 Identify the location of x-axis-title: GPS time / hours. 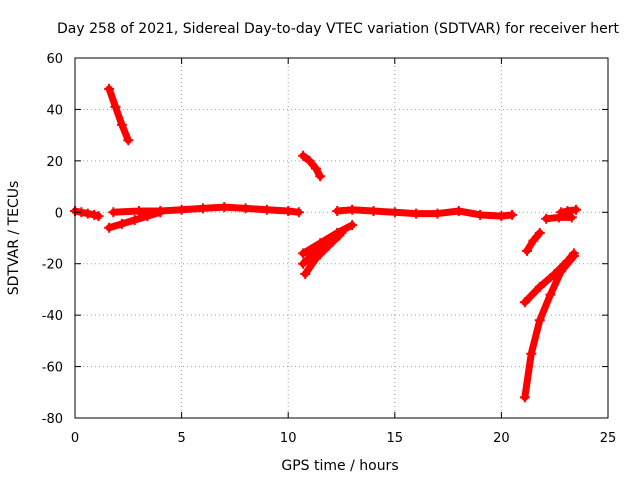
(339, 466).